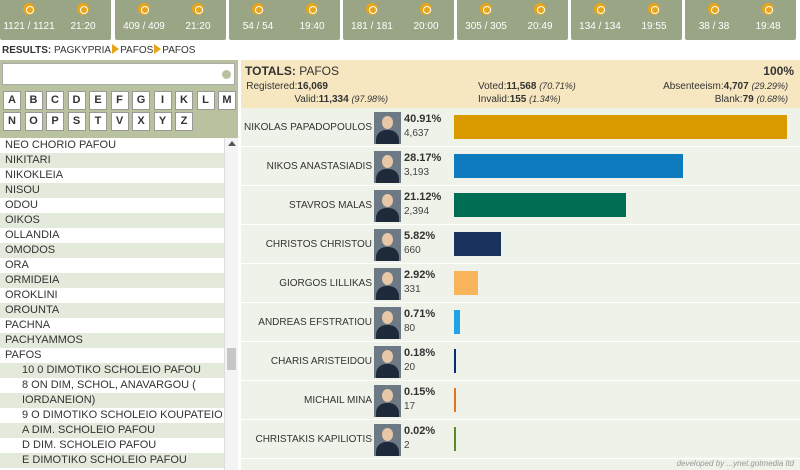  Describe the element at coordinates (55, 121) in the screenshot. I see `letter-key-p: P` at that location.